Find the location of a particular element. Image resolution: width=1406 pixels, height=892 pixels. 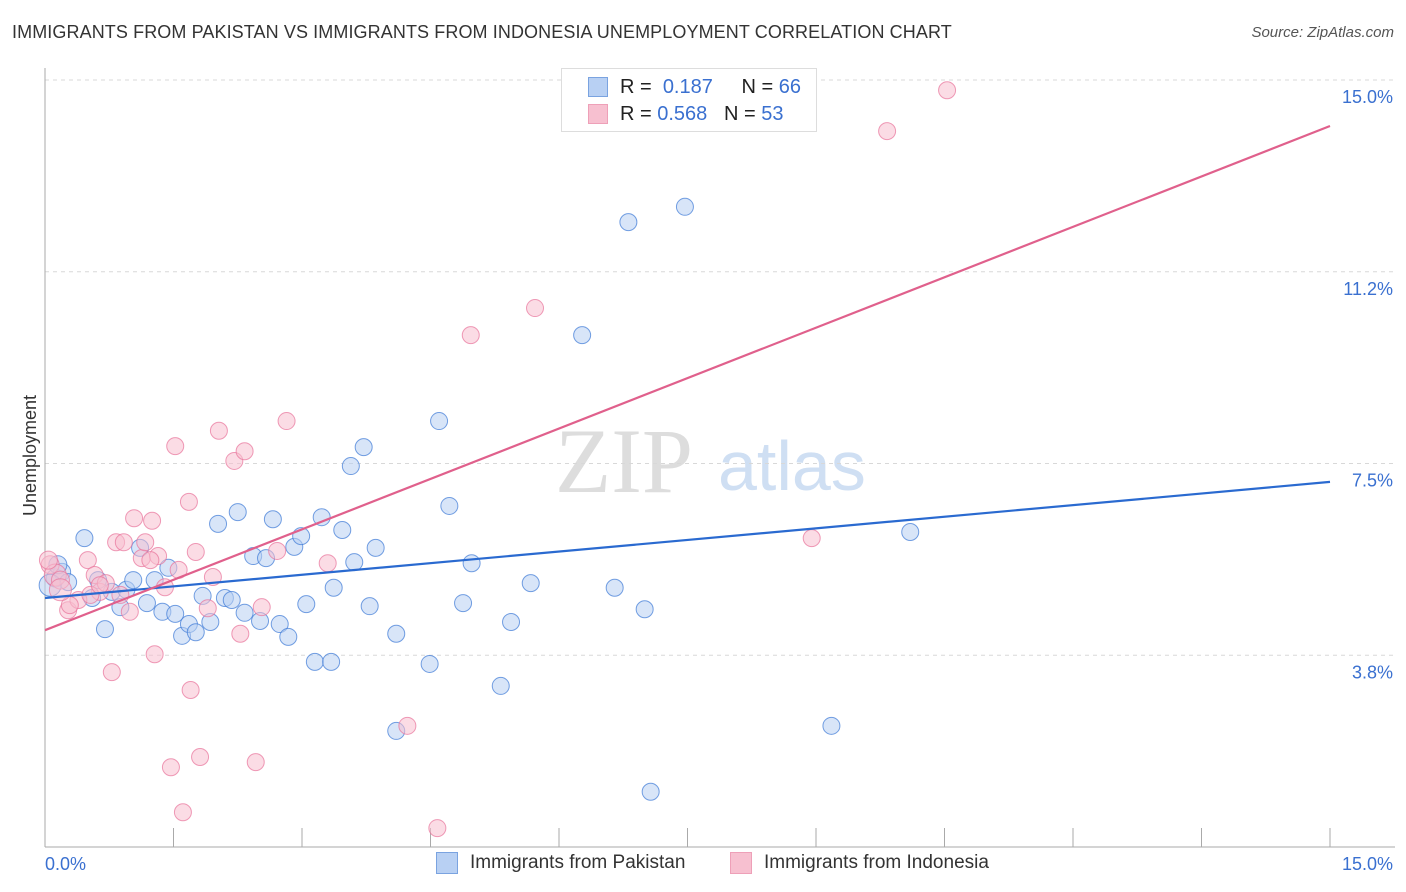

y-tick-label: 3.8% is located at coordinates (1372, 672).